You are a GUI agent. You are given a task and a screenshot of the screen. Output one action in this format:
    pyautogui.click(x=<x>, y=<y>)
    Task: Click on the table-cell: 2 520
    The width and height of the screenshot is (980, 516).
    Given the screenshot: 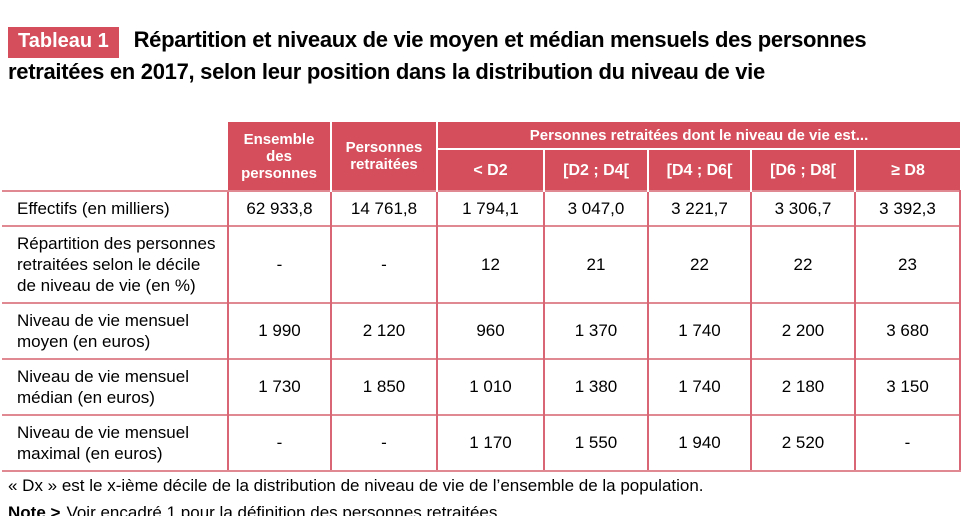 What is the action you would take?
    pyautogui.click(x=802, y=443)
    